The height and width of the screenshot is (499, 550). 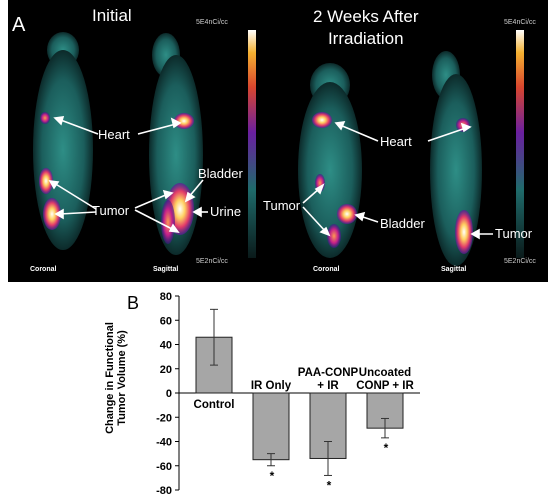 What do you see at coordinates (220, 173) in the screenshot?
I see `label-bladder-initial: Bladder` at bounding box center [220, 173].